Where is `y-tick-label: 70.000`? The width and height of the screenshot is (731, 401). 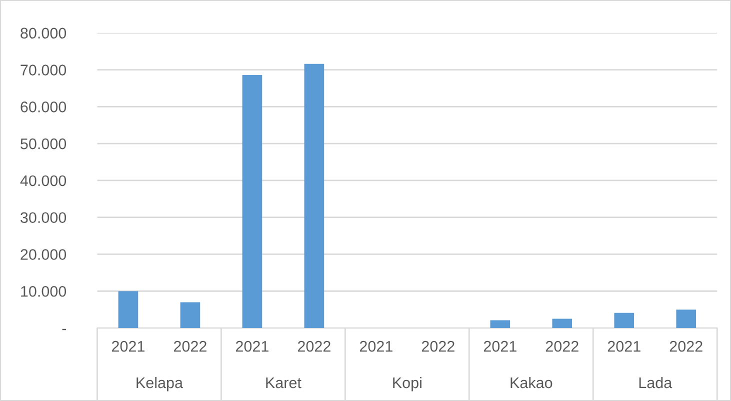
y-tick-label: 70.000 is located at coordinates (43, 70).